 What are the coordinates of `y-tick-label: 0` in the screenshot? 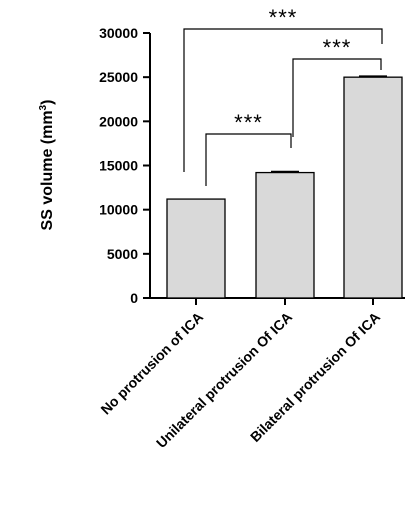 It's located at (134, 298).